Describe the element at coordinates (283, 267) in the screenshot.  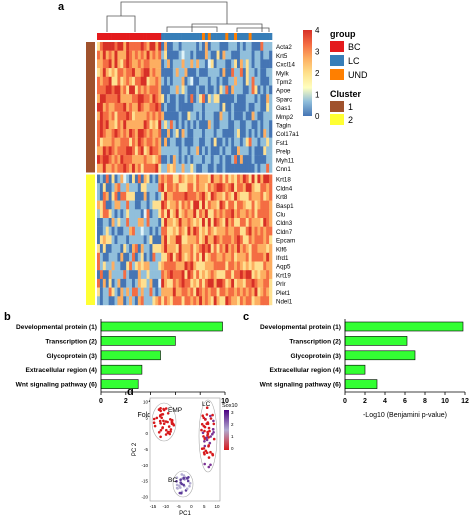
I see `gene-label-aqp5: Aqp5` at that location.